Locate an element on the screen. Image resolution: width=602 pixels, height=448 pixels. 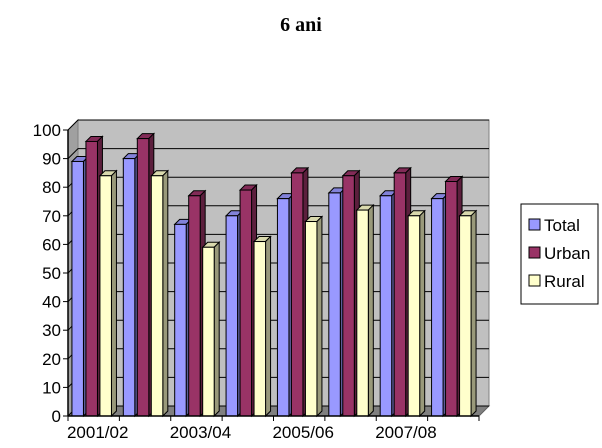
x-tick-label-2003-04: 2003/04 is located at coordinates (200, 432).